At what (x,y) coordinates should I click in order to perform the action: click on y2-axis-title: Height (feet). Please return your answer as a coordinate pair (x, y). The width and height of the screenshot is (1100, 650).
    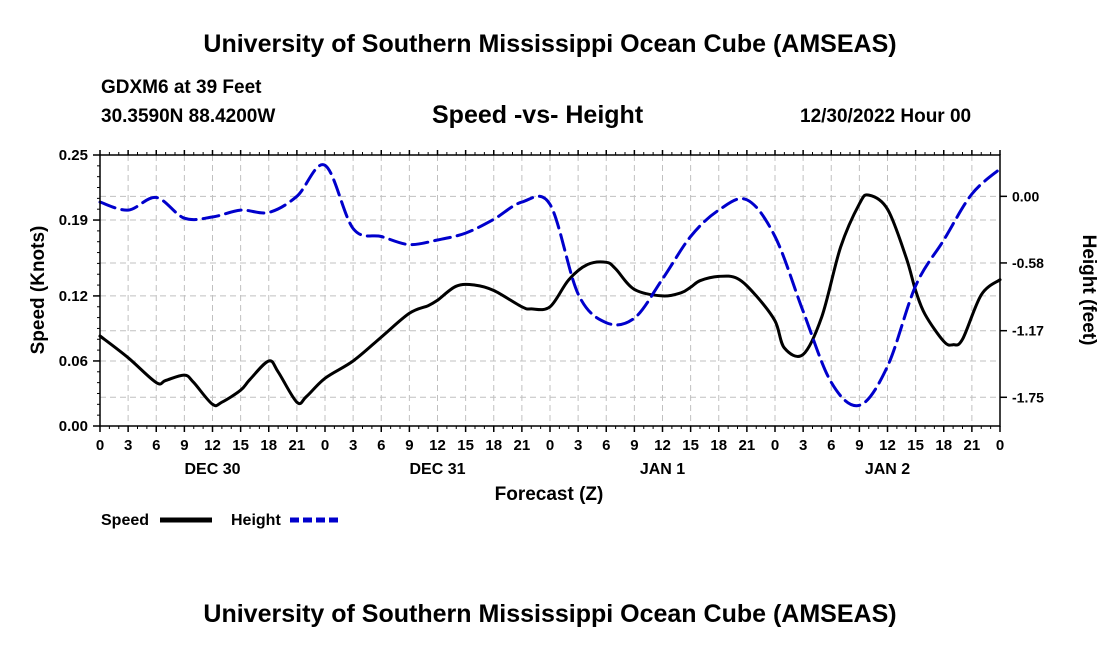
    Looking at the image, I should click on (1088, 290).